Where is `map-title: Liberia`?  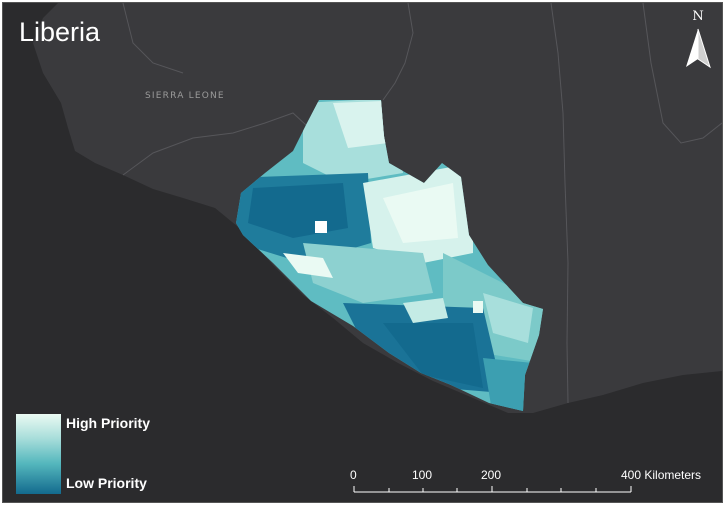 map-title: Liberia is located at coordinates (60, 32).